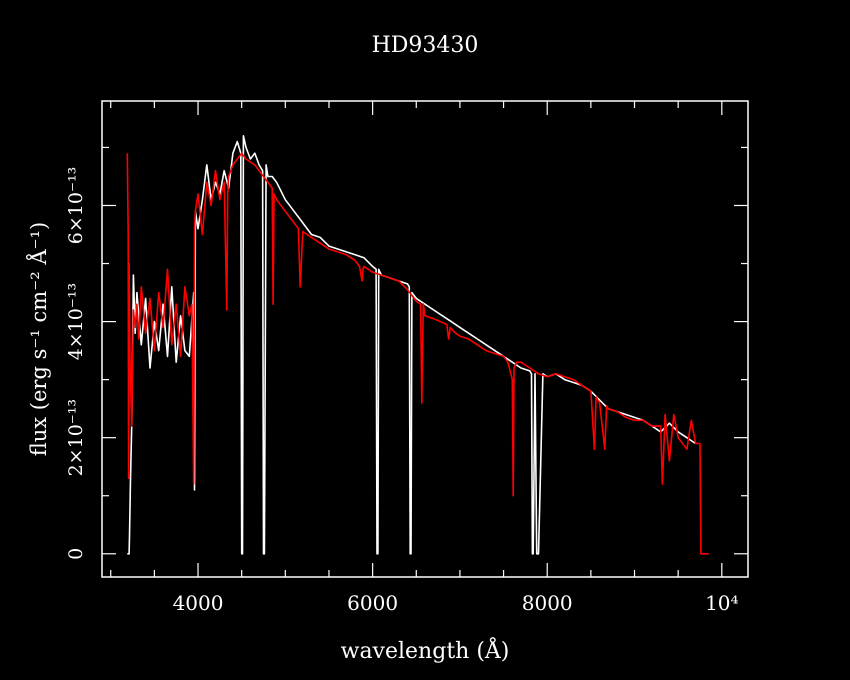  I want to click on x-tick-label: 10⁴, so click(721, 603).